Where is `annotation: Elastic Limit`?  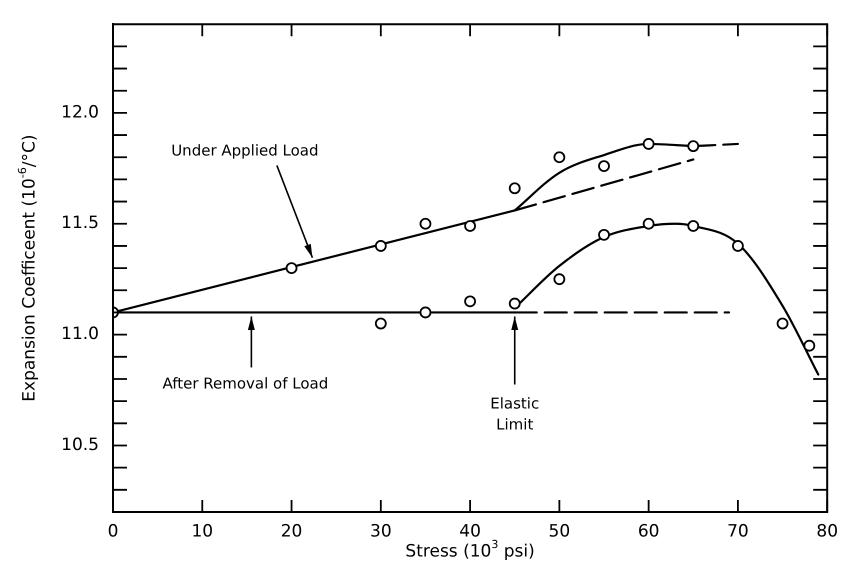
annotation: Elastic Limit is located at coordinates (515, 414).